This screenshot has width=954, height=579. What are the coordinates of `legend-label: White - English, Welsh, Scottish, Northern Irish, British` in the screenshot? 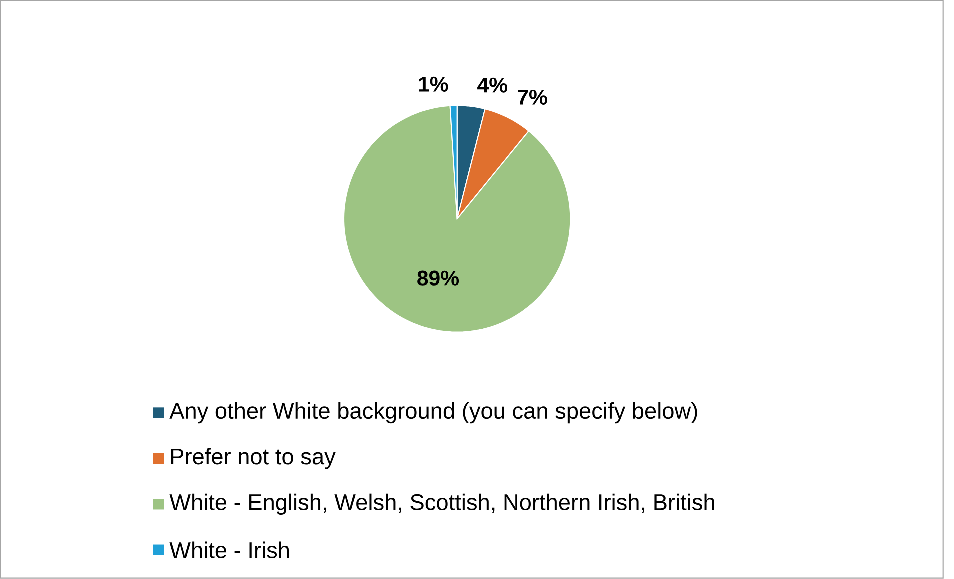 It's located at (442, 504).